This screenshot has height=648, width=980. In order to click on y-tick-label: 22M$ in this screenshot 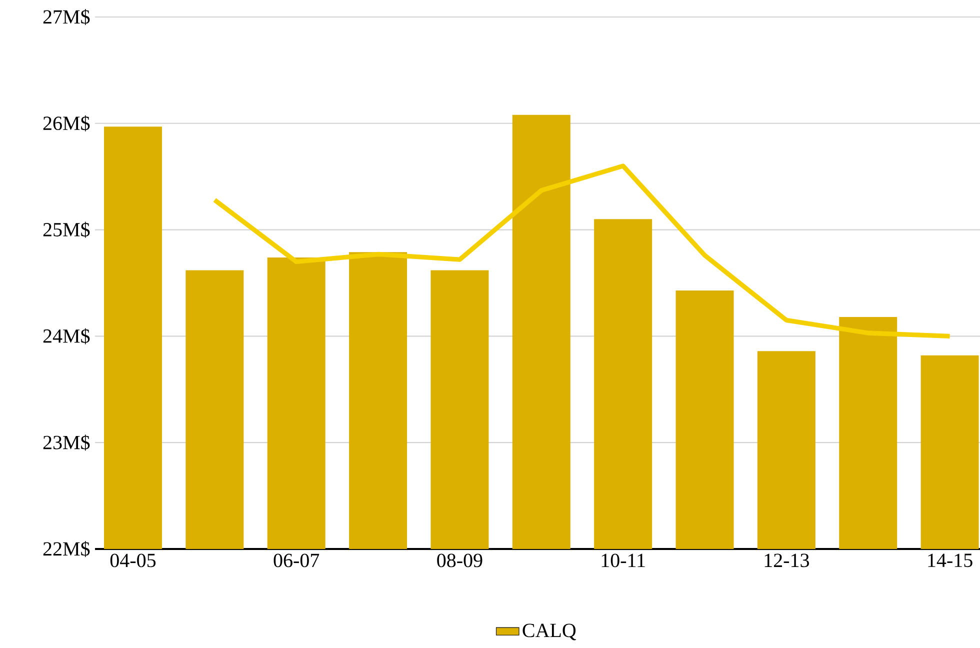, I will do `click(66, 548)`.